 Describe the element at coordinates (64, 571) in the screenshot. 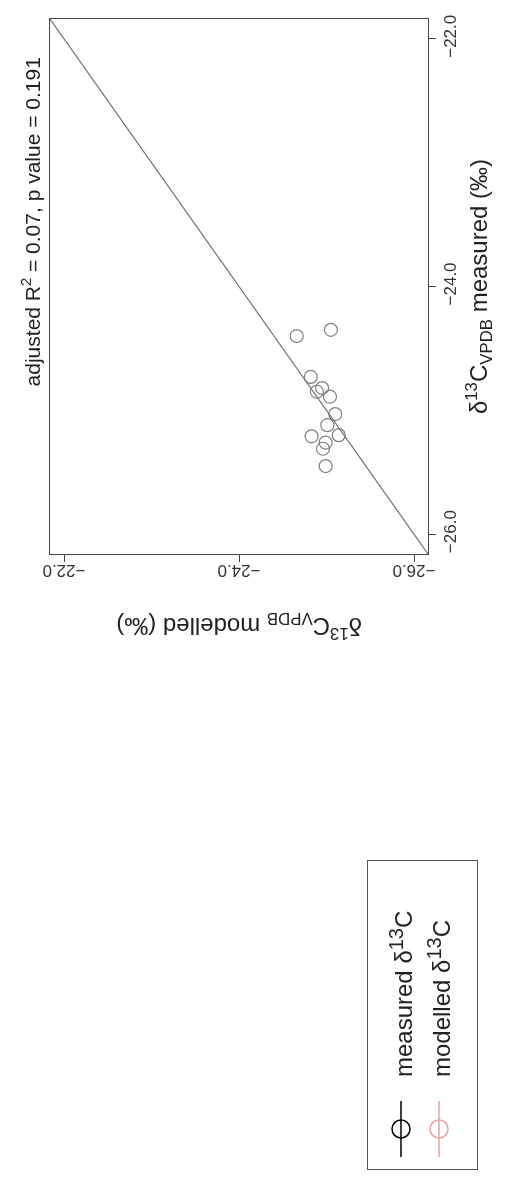

I see `x-tick-label: −22.0` at that location.